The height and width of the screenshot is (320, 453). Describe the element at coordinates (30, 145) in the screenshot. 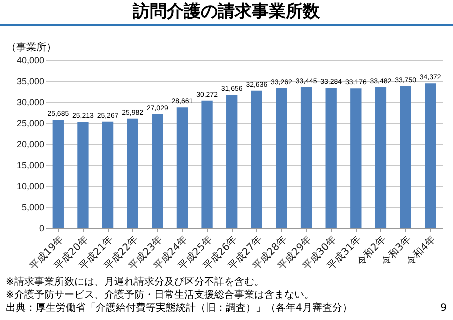

I see `y-tick-label: 20,000` at that location.